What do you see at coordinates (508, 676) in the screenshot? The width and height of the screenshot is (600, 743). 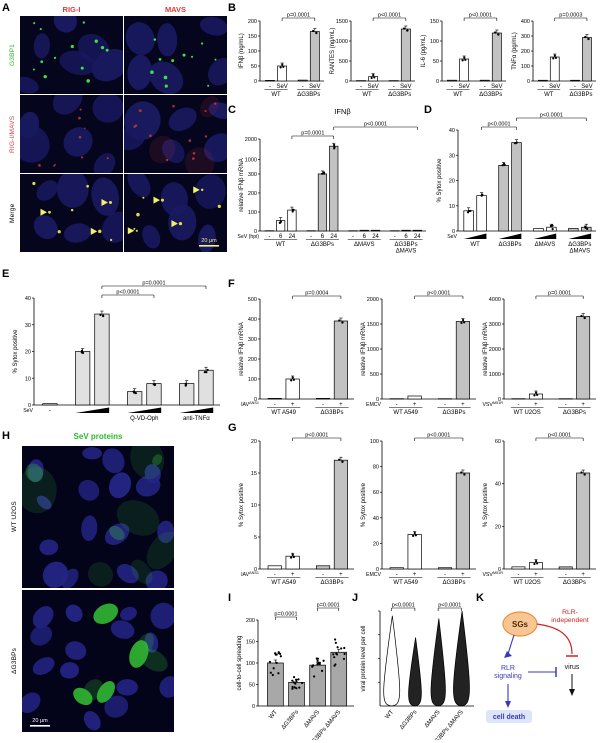 I see `rlr-signaling-label-line2: signaling` at bounding box center [508, 676].